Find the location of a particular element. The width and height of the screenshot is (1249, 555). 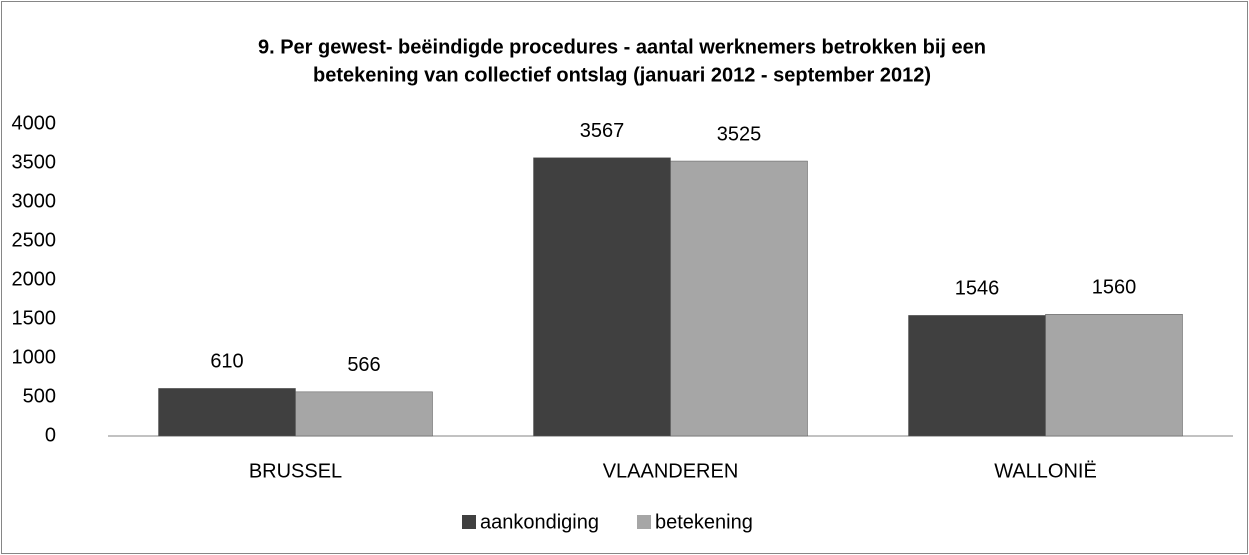

y-tick-label: 500 is located at coordinates (39, 396).